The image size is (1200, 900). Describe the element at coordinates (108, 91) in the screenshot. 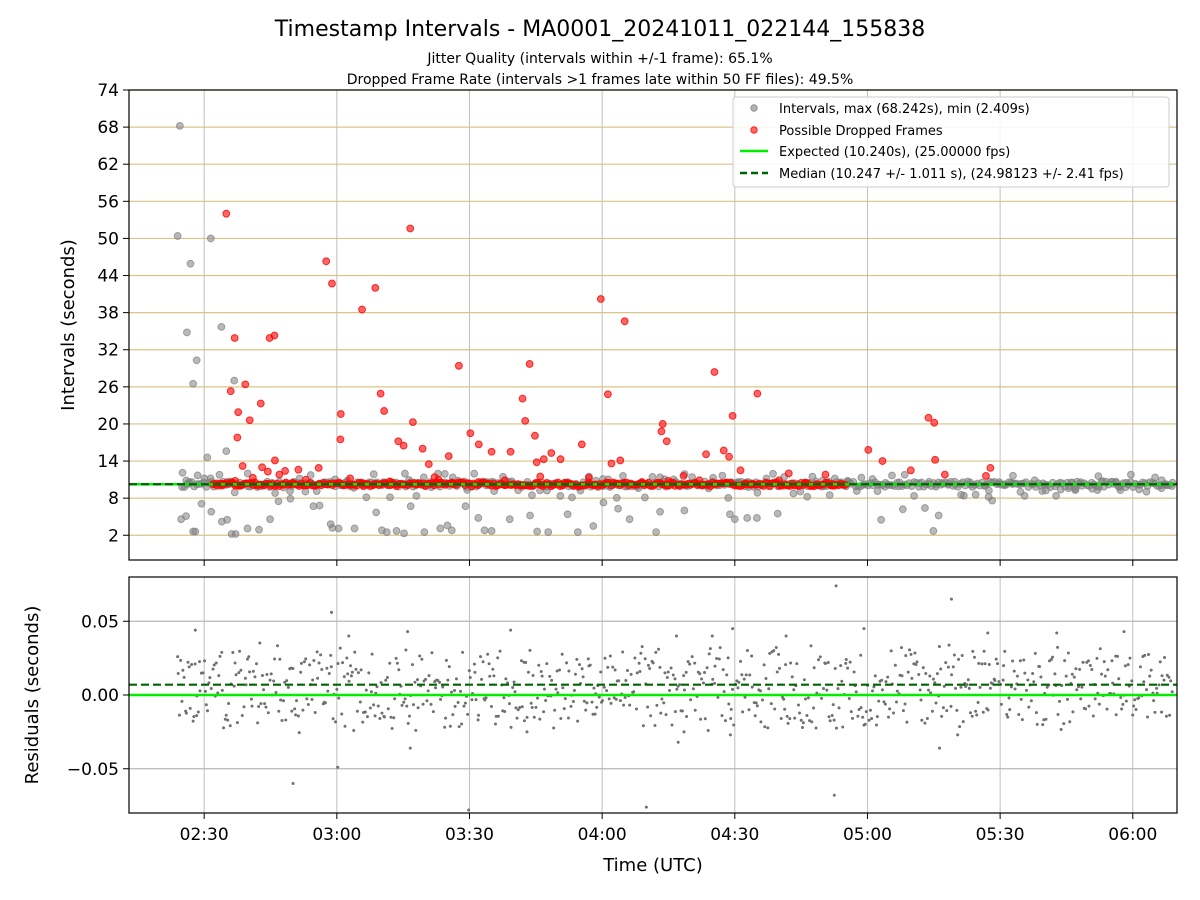

I see `y-tick-label: 74` at that location.